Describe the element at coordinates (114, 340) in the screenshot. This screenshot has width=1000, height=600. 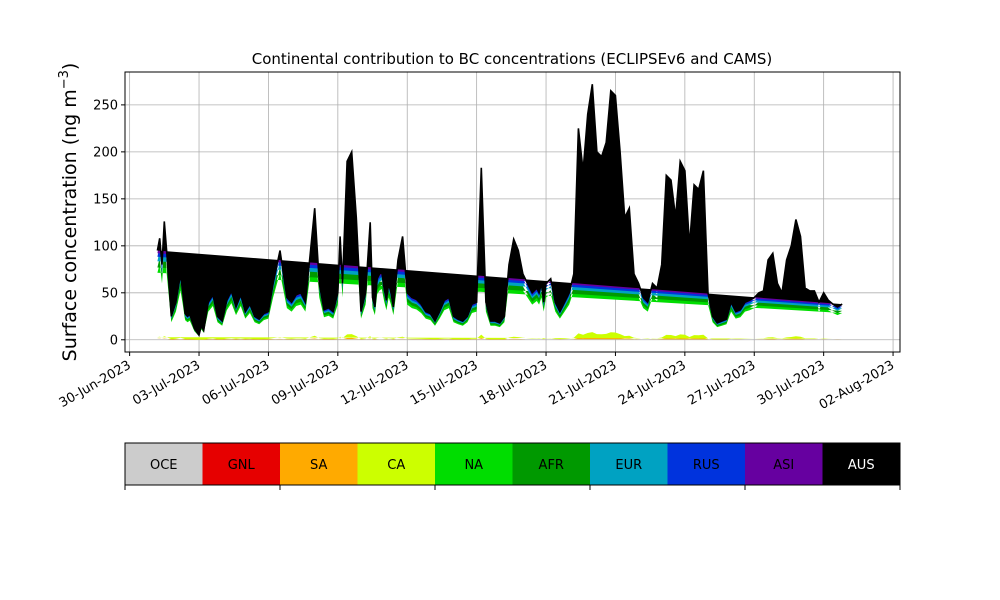
I see `y-tick-label: 0` at that location.